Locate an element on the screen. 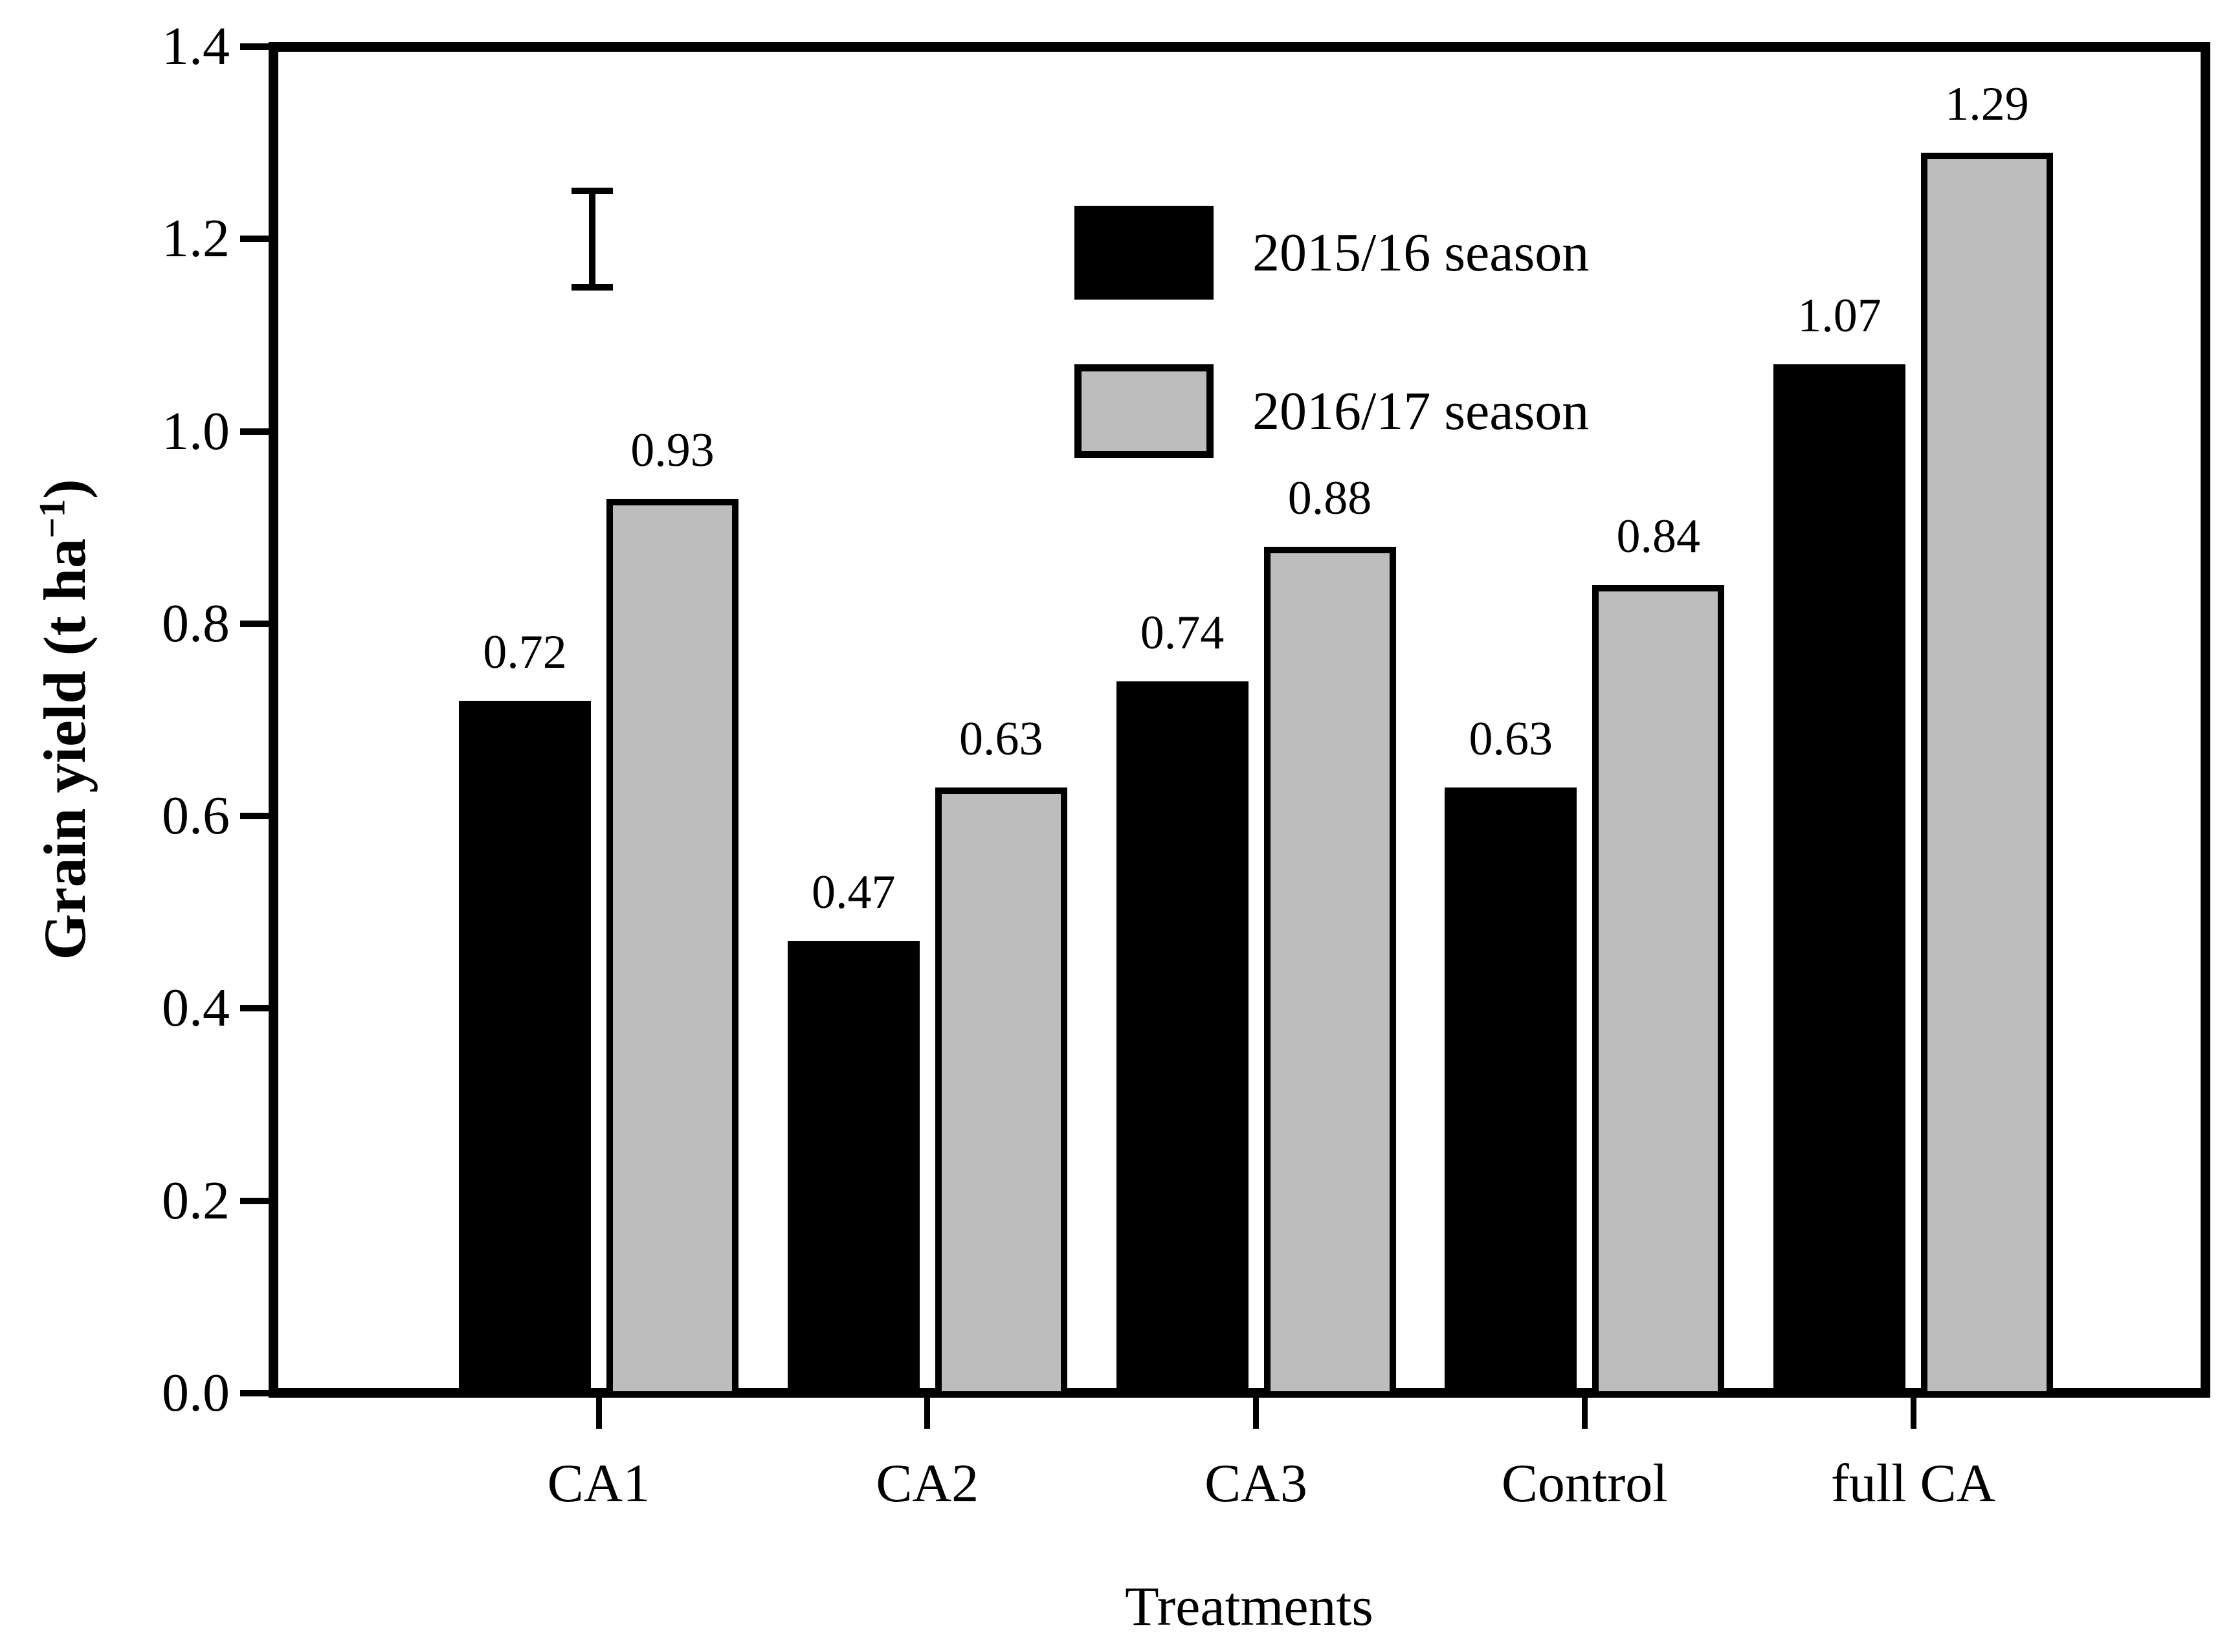 The width and height of the screenshot is (2231, 1652). legend: 2015/16 season 2016/17 season is located at coordinates (1331, 364).